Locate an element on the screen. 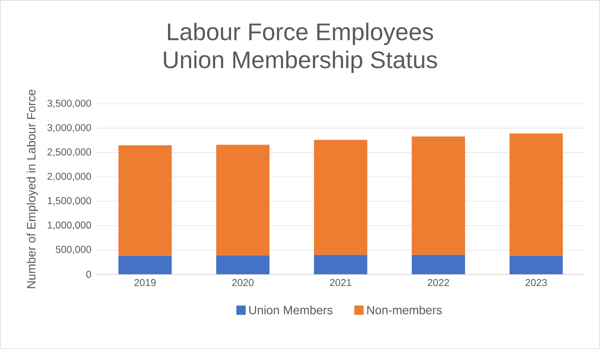  y-tick-label: 1,500,000 is located at coordinates (70, 201).